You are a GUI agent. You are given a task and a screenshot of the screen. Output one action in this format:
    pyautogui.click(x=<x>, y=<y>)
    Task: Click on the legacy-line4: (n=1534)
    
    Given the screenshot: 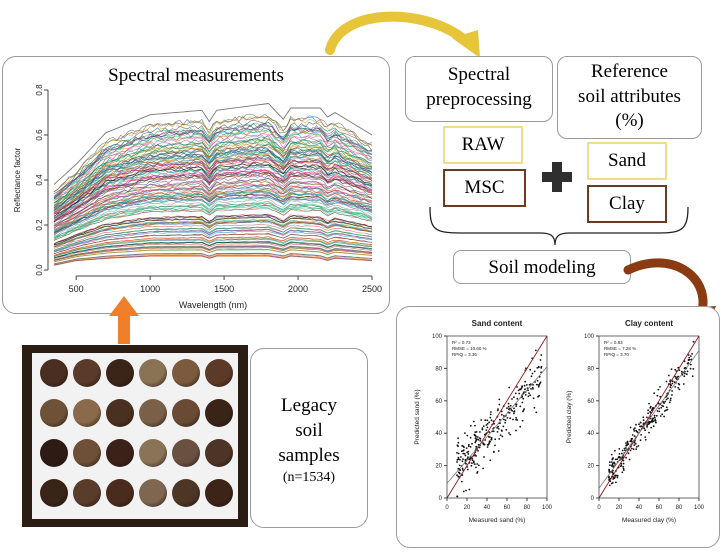 What is the action you would take?
    pyautogui.click(x=309, y=477)
    